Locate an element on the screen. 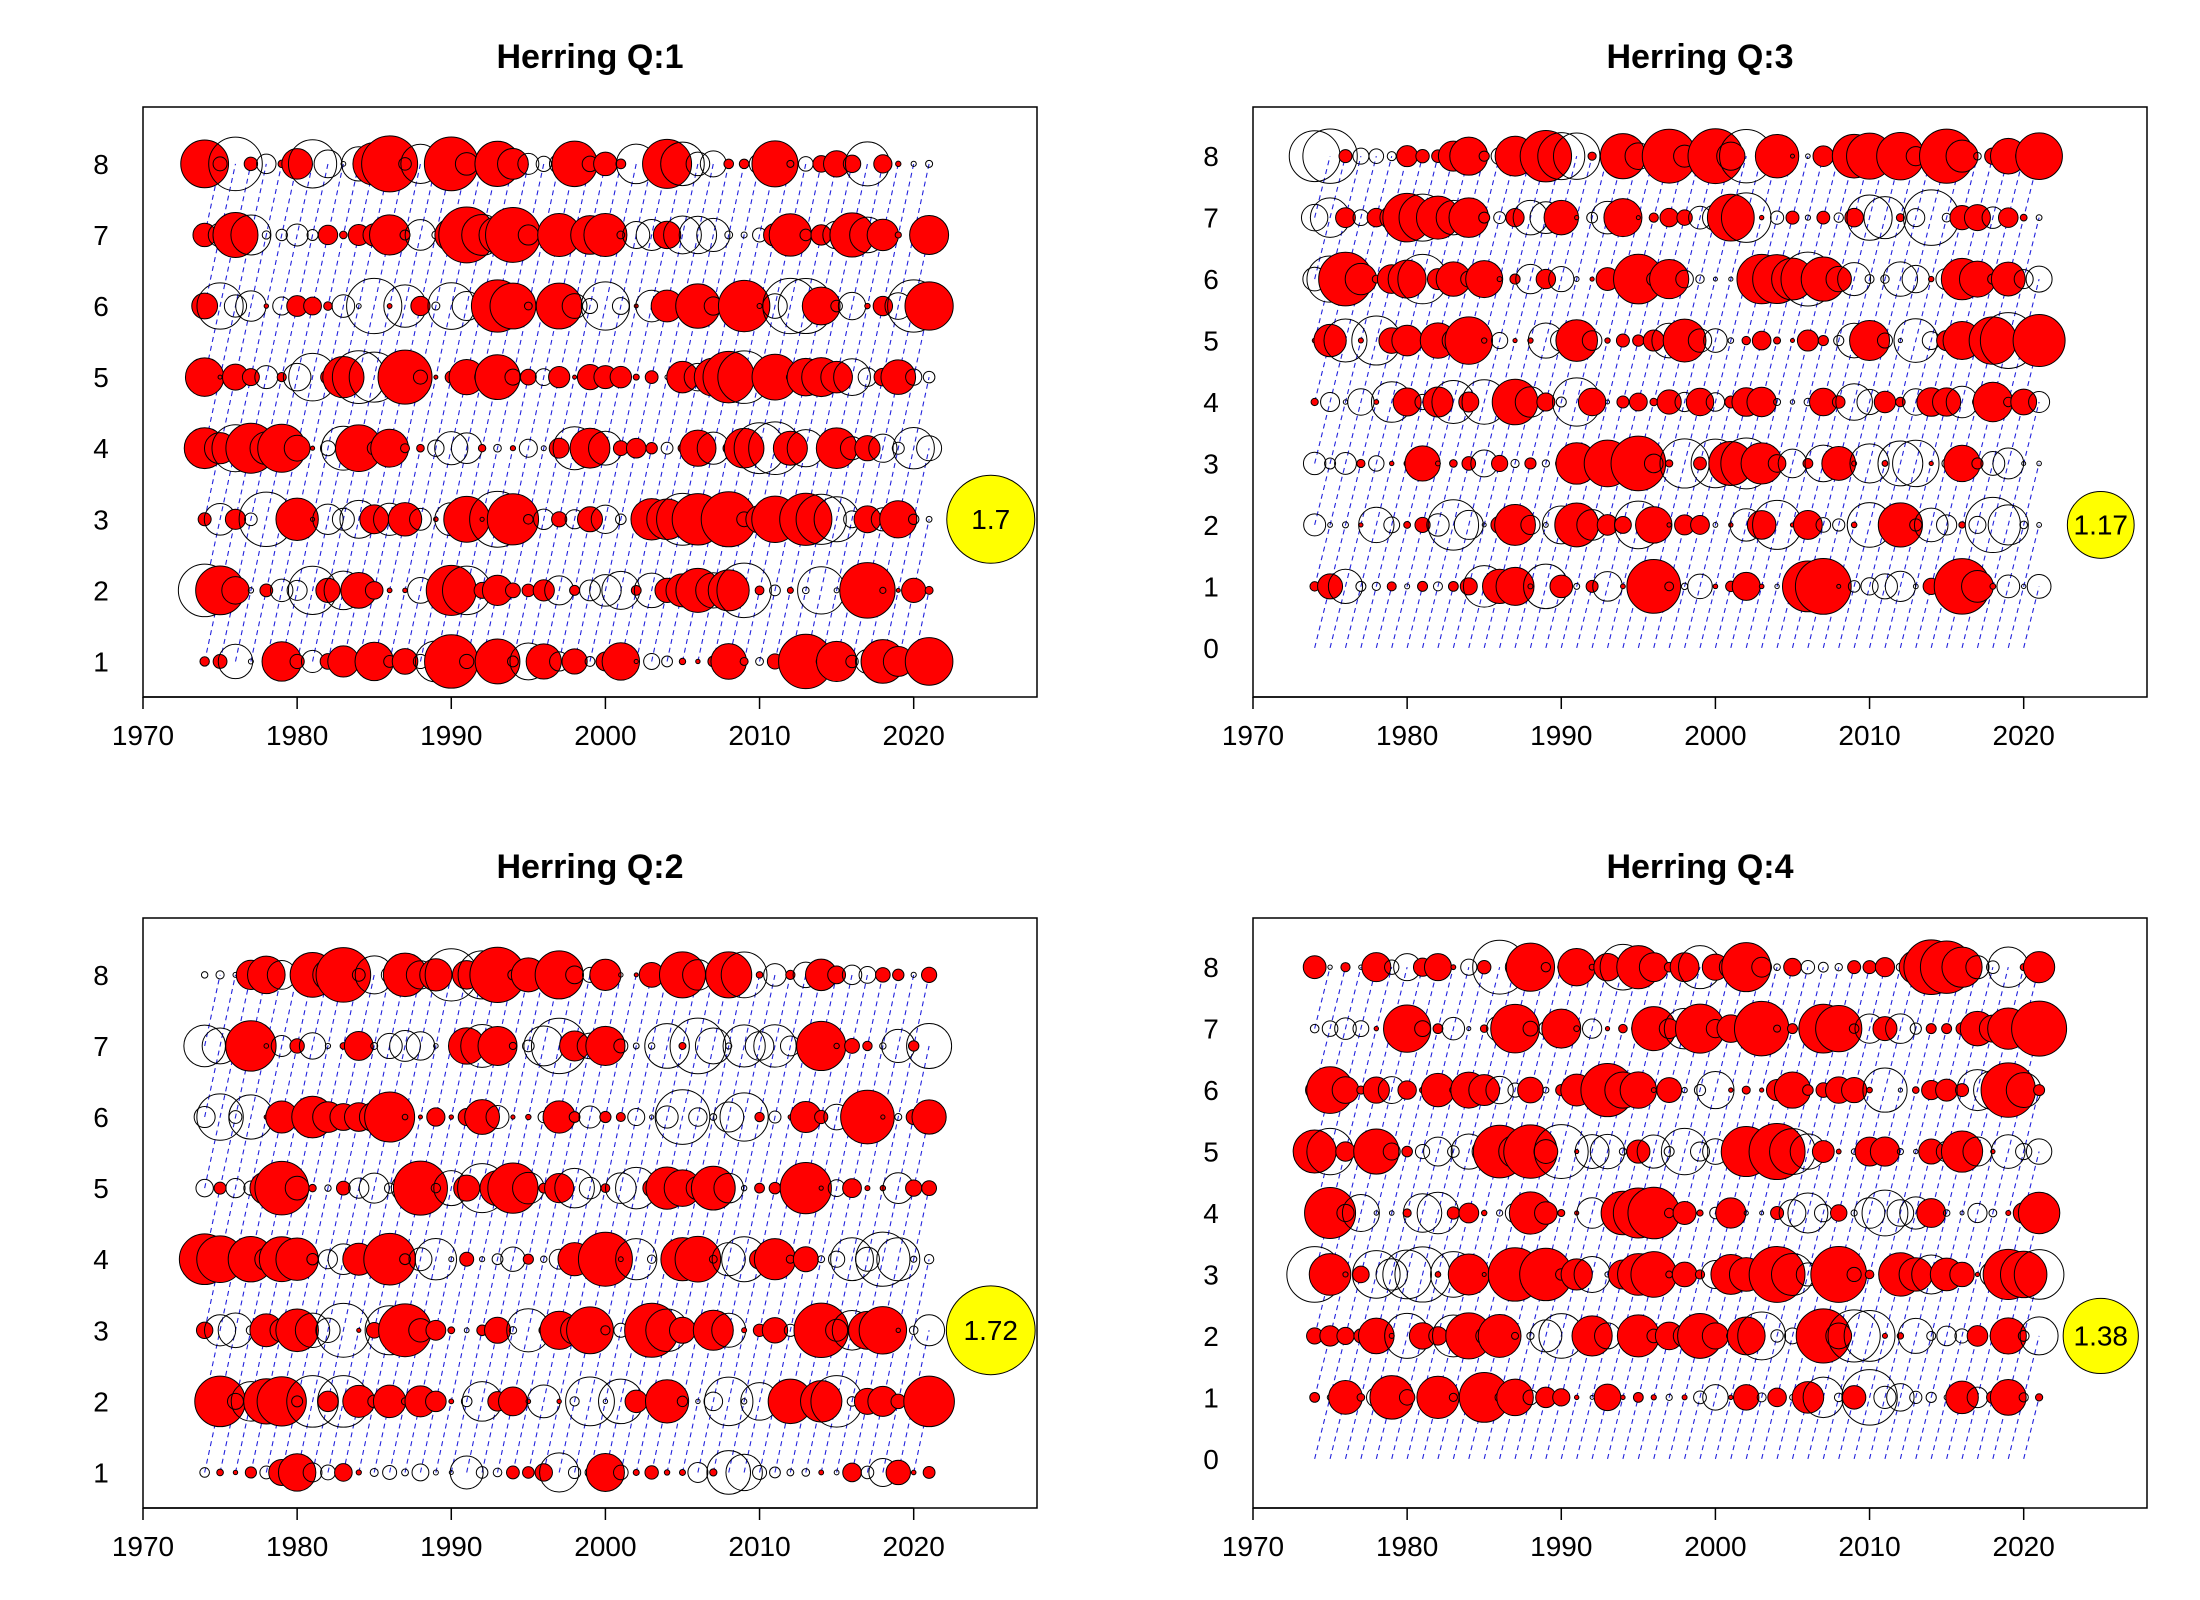  residual-bubbles is located at coordinates (1677, 1182).